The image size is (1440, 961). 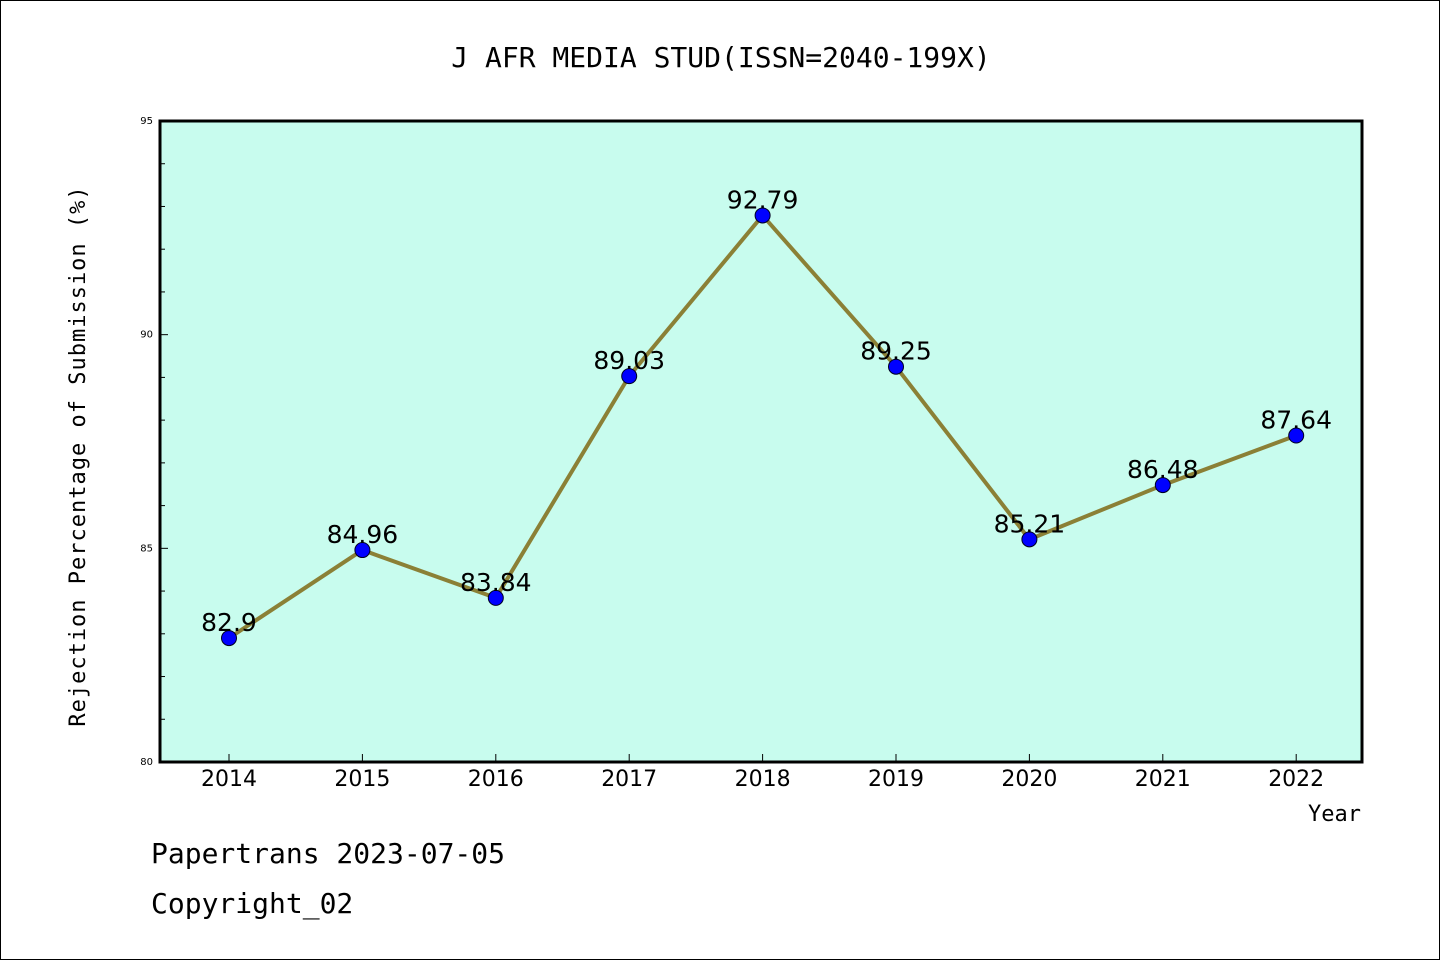 I want to click on x-tick-label: 2021, so click(x=1163, y=779).